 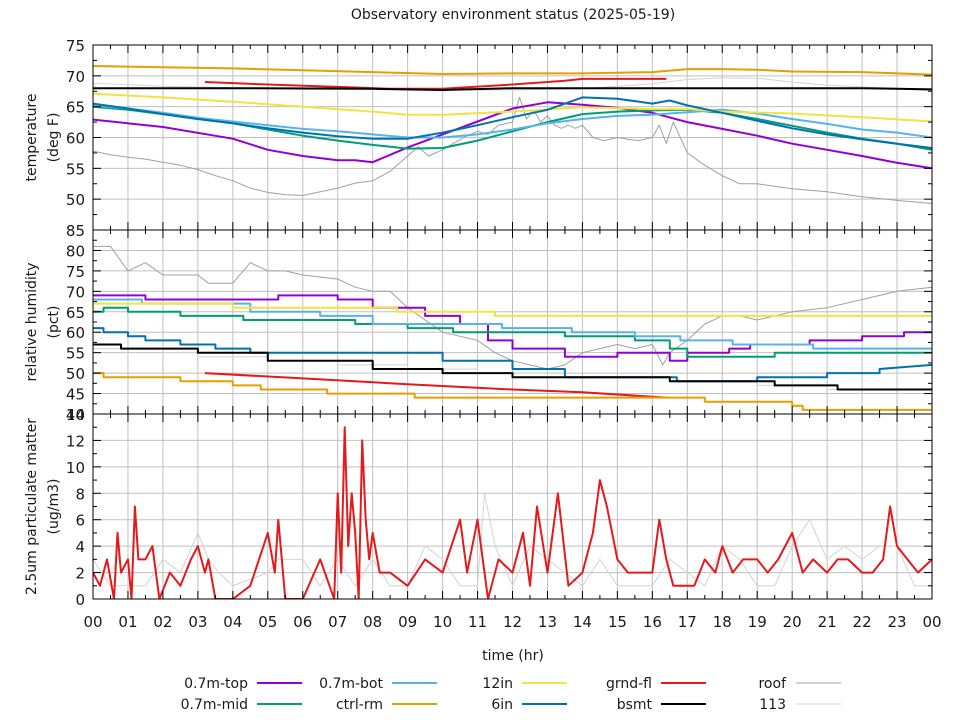 What do you see at coordinates (75, 231) in the screenshot?
I see `y-tick-label: 85` at bounding box center [75, 231].